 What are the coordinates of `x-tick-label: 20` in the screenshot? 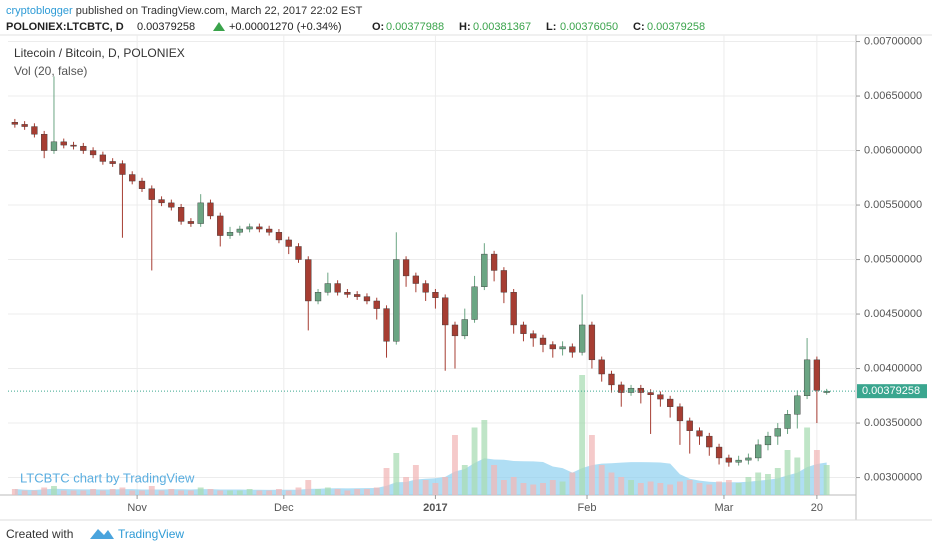 It's located at (817, 508).